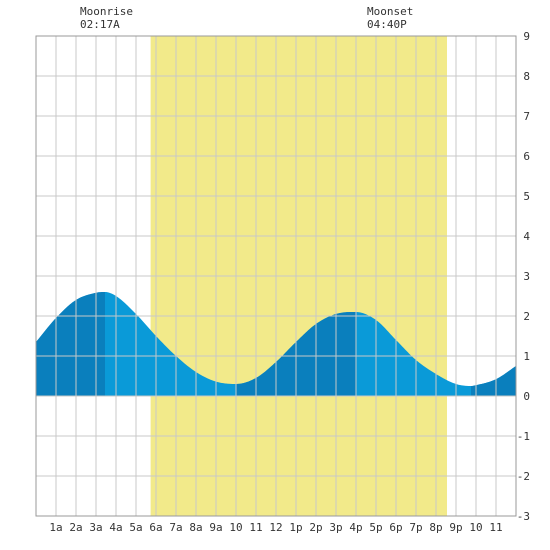  I want to click on x-tick-label: 5p, so click(375, 527).